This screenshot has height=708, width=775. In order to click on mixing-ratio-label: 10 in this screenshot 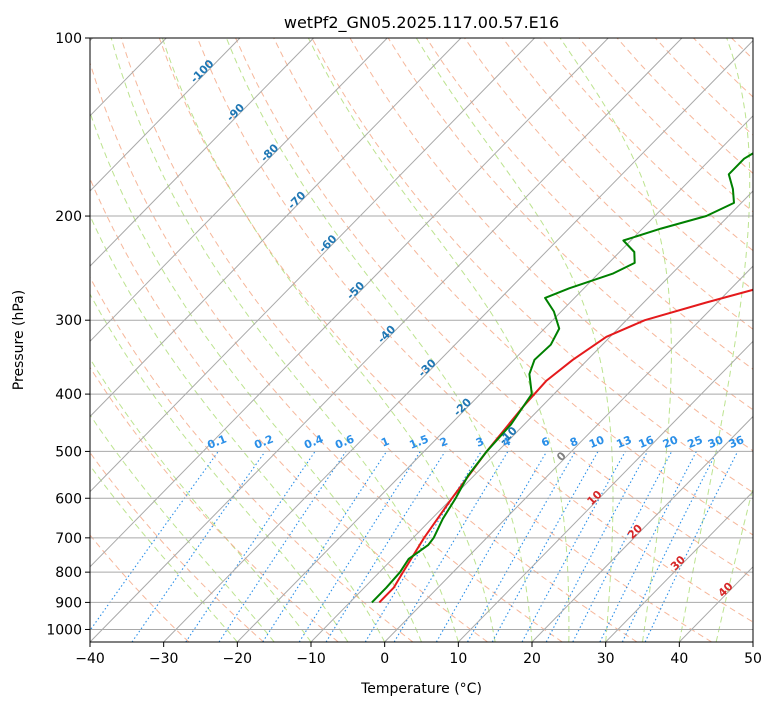, I will do `click(596, 442)`.